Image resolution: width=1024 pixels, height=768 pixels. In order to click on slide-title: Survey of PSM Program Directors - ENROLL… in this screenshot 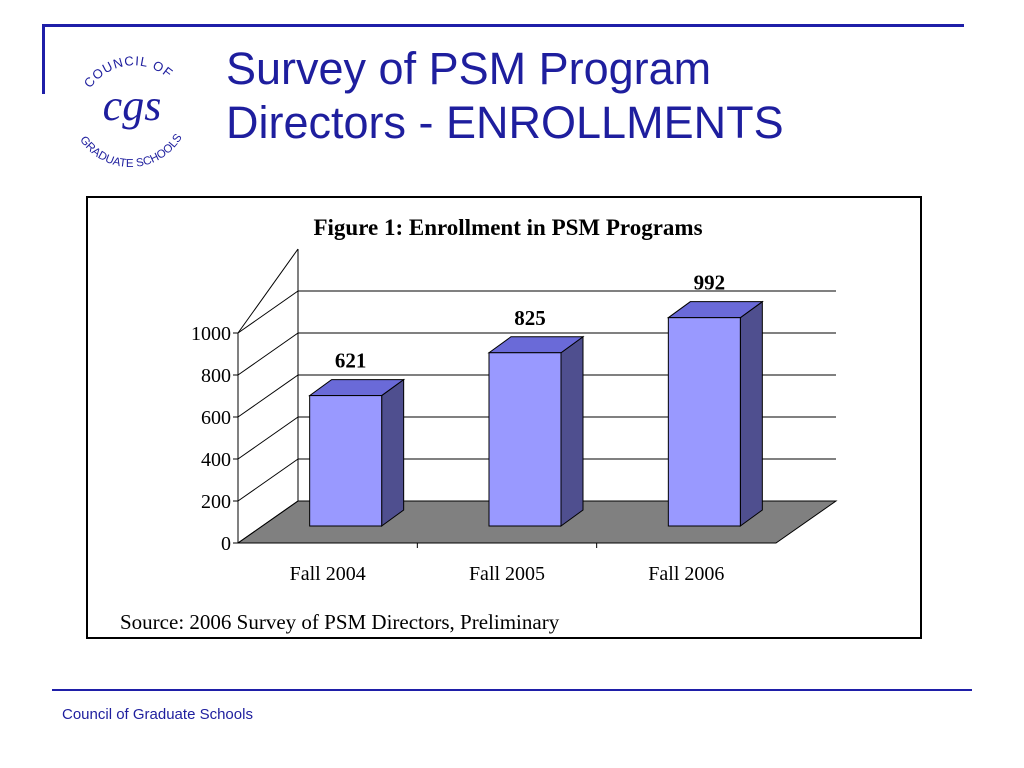, I will do `click(606, 96)`.